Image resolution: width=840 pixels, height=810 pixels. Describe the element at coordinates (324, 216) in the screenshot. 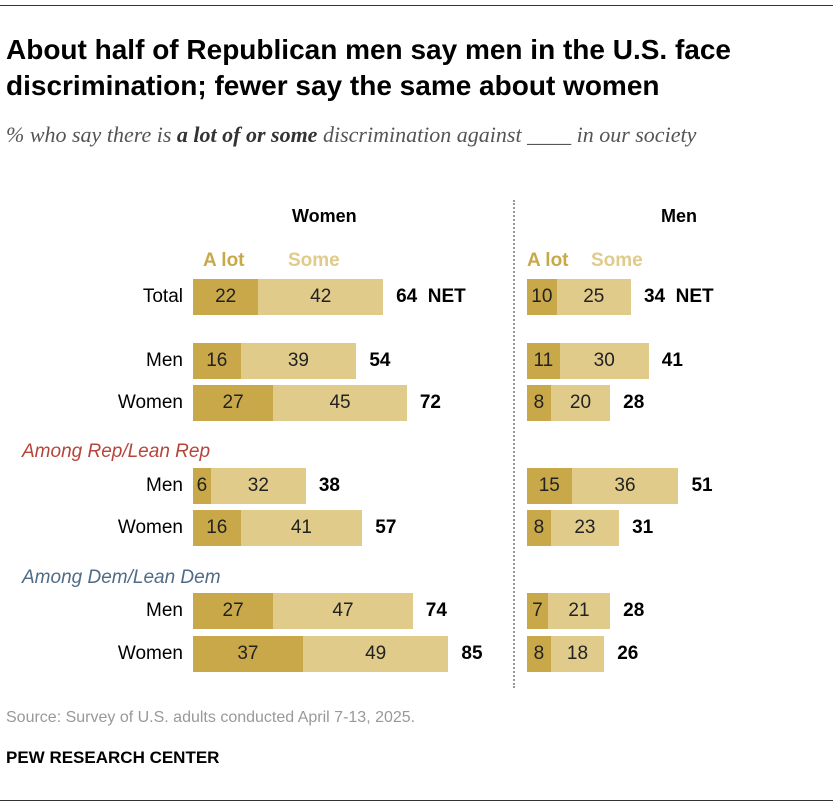

I see `panel-title-women: Women` at that location.